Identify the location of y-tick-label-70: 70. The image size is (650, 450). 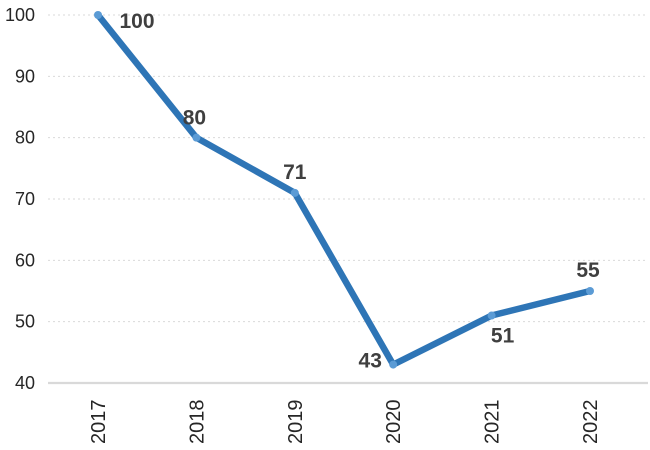
(25, 199).